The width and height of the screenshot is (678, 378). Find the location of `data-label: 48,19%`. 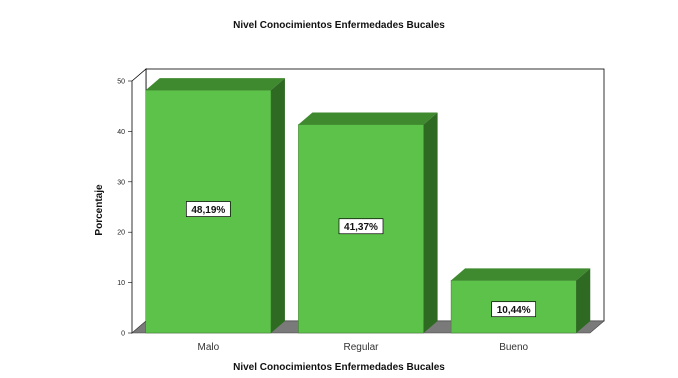

data-label: 48,19% is located at coordinates (208, 210).